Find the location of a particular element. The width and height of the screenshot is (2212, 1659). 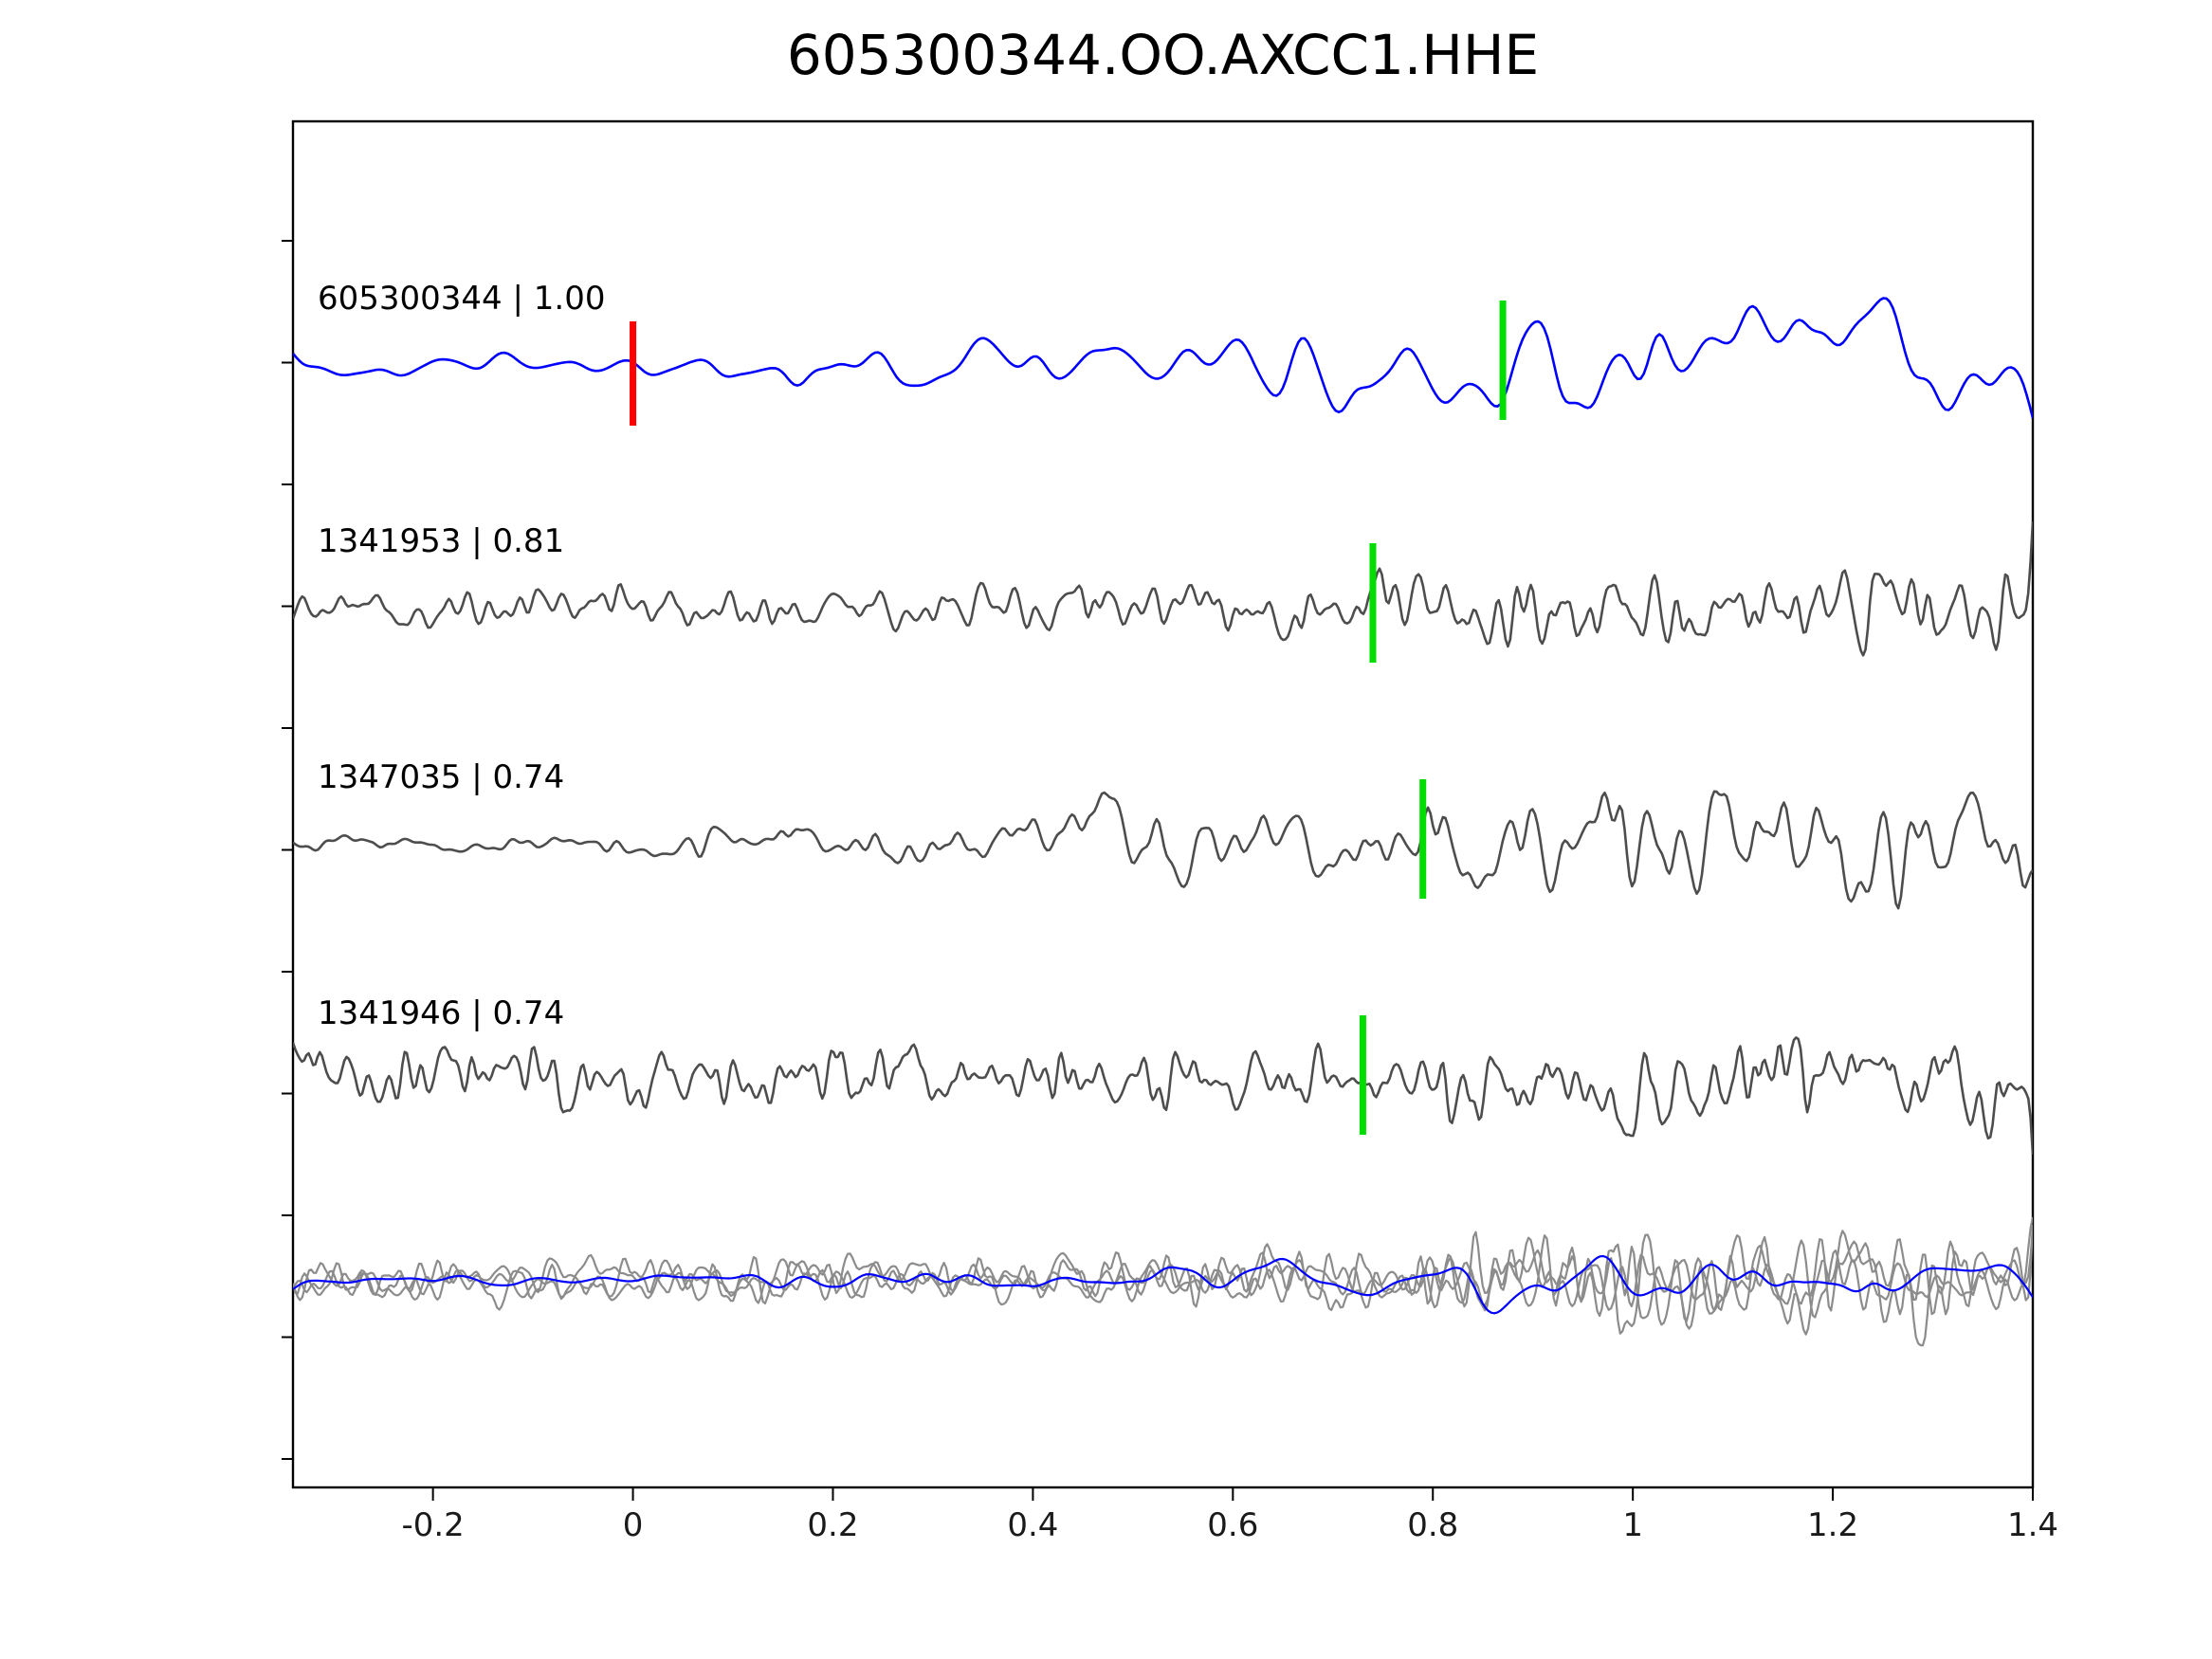

trace-label-detection-3: 1341946 | 0.74 is located at coordinates (441, 1013).